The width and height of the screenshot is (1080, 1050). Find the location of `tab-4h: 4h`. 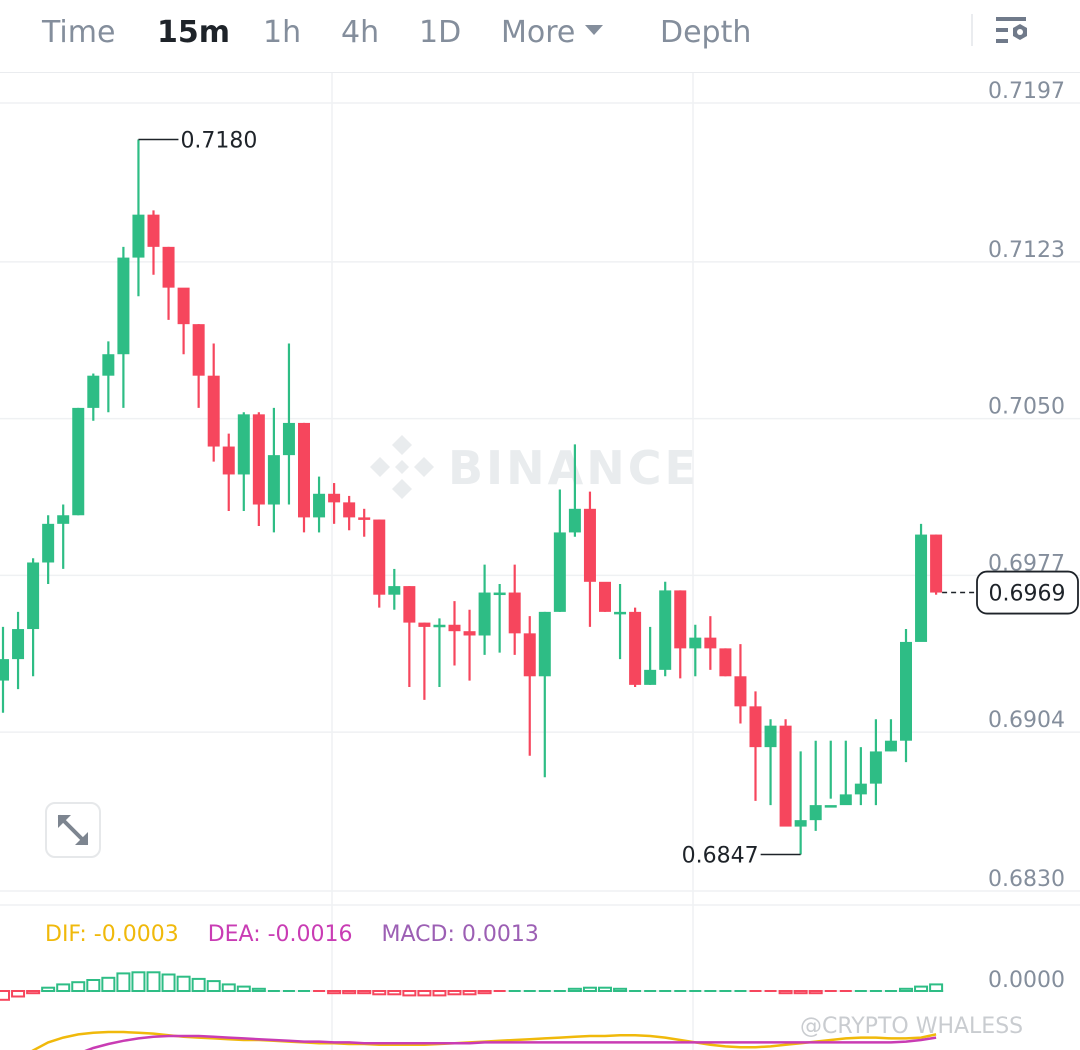

tab-4h: 4h is located at coordinates (360, 32).